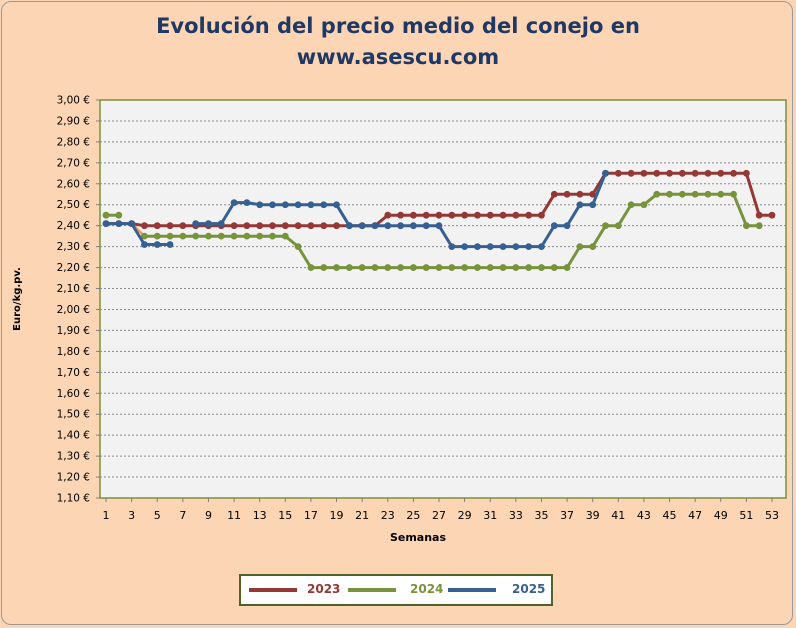 This screenshot has width=796, height=628. I want to click on y-axis-title: Euro/kg.pv., so click(17, 299).